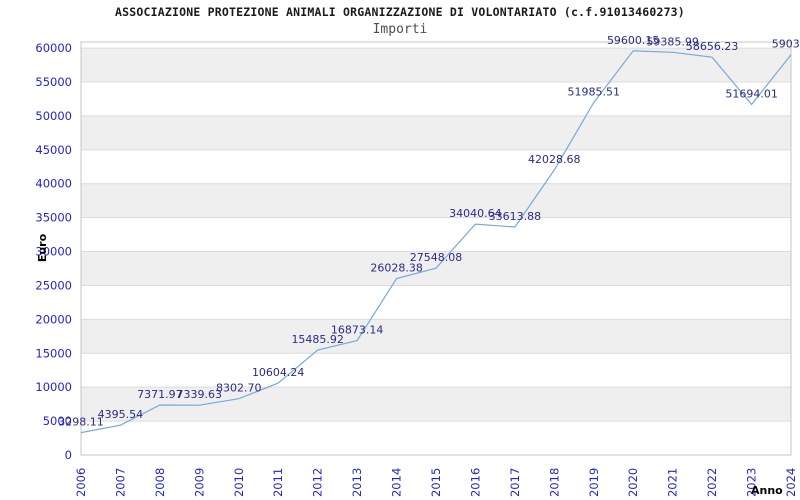 This screenshot has height=500, width=800. I want to click on x-tick-label: 2020, so click(633, 482).